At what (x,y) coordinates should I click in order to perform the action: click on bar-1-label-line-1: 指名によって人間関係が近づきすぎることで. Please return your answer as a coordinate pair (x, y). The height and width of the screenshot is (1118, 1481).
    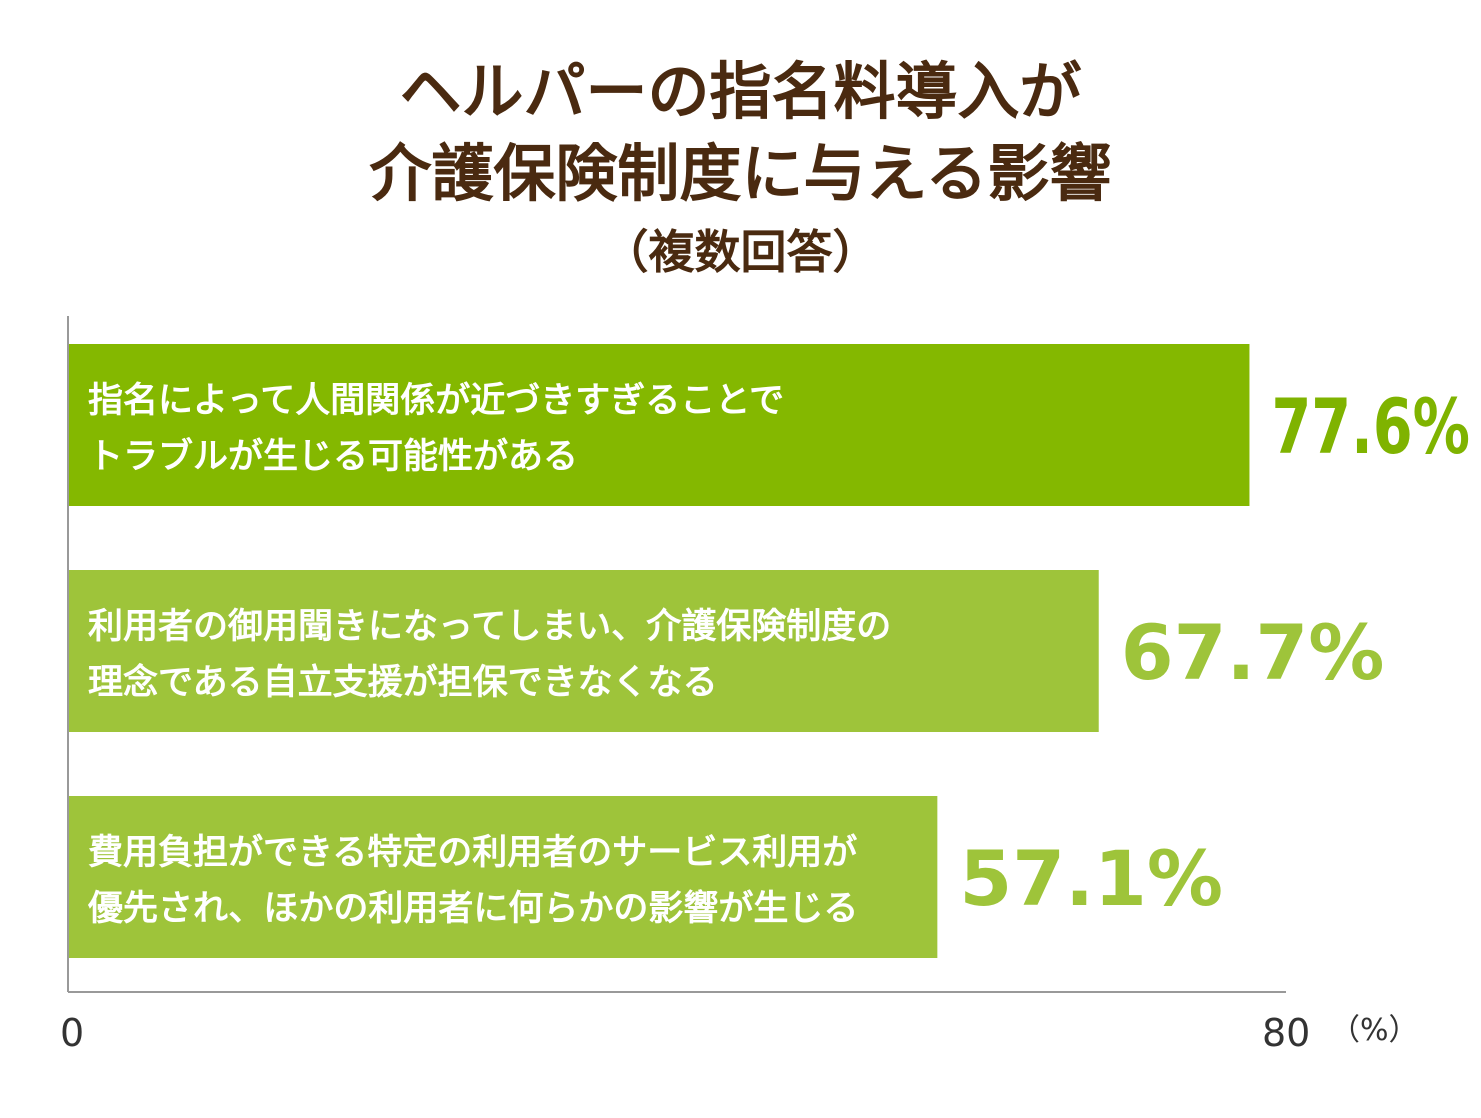
    Looking at the image, I should click on (436, 401).